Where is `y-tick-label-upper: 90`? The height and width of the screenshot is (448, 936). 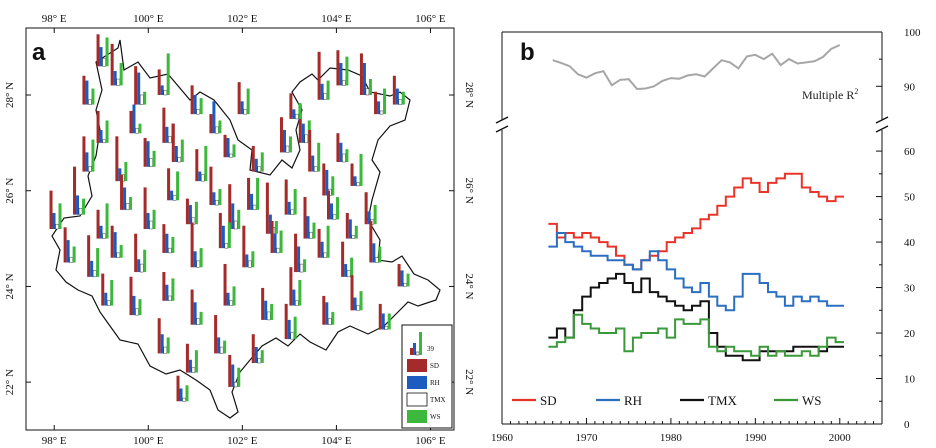 y-tick-label-upper: 90 is located at coordinates (910, 87).